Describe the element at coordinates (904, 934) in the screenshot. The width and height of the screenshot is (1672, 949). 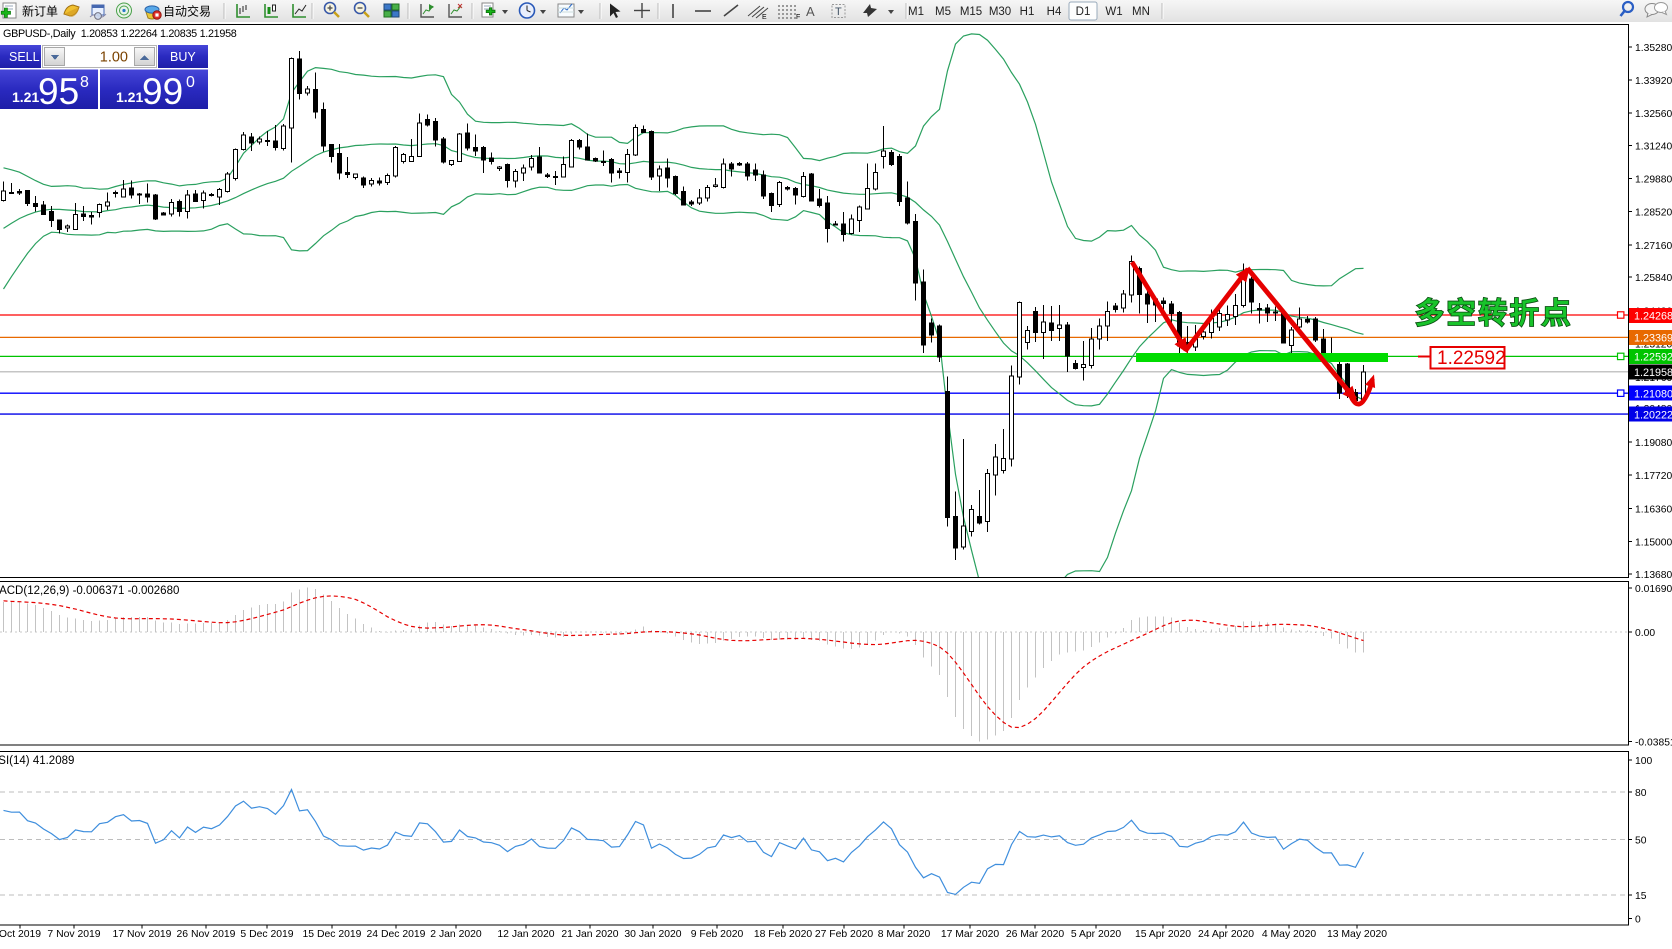
I see `svg-text: 8 Mar 2020` at that location.